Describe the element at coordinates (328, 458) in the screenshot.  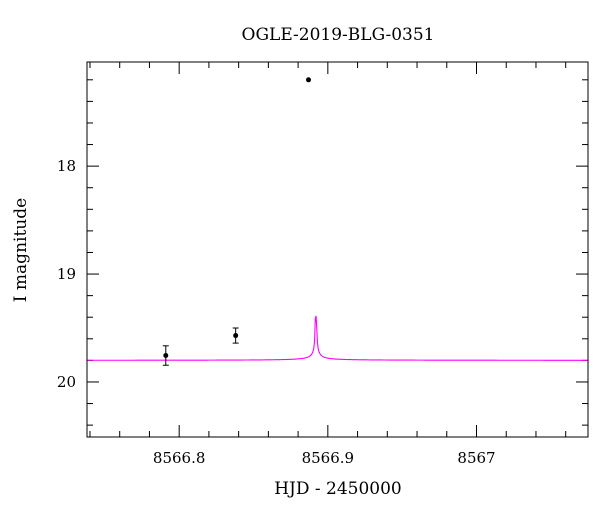
I see `x-tick-label: 8566.9` at that location.